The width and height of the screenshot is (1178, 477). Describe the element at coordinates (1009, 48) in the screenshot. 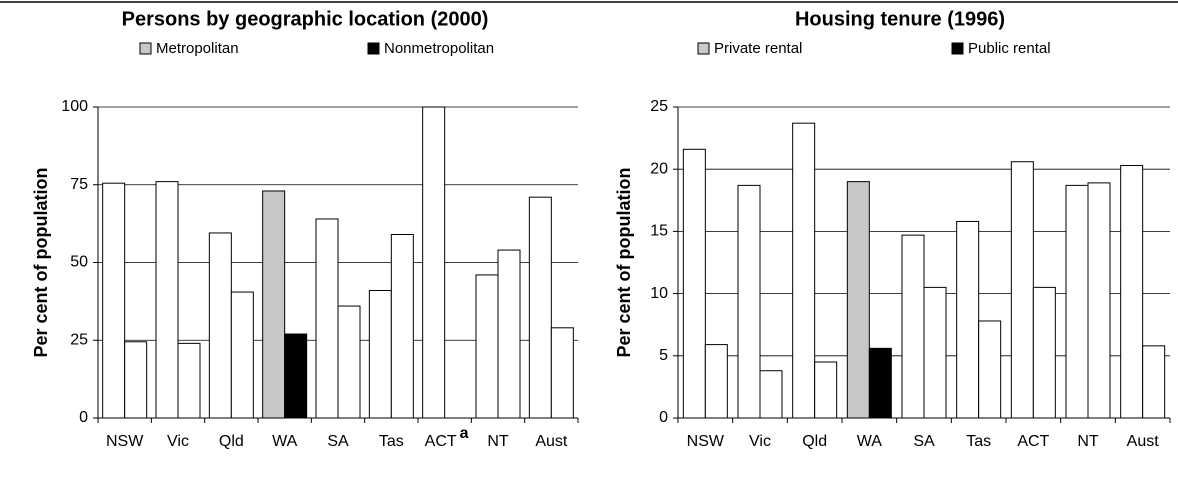

I see `legend-label: Public rental` at that location.